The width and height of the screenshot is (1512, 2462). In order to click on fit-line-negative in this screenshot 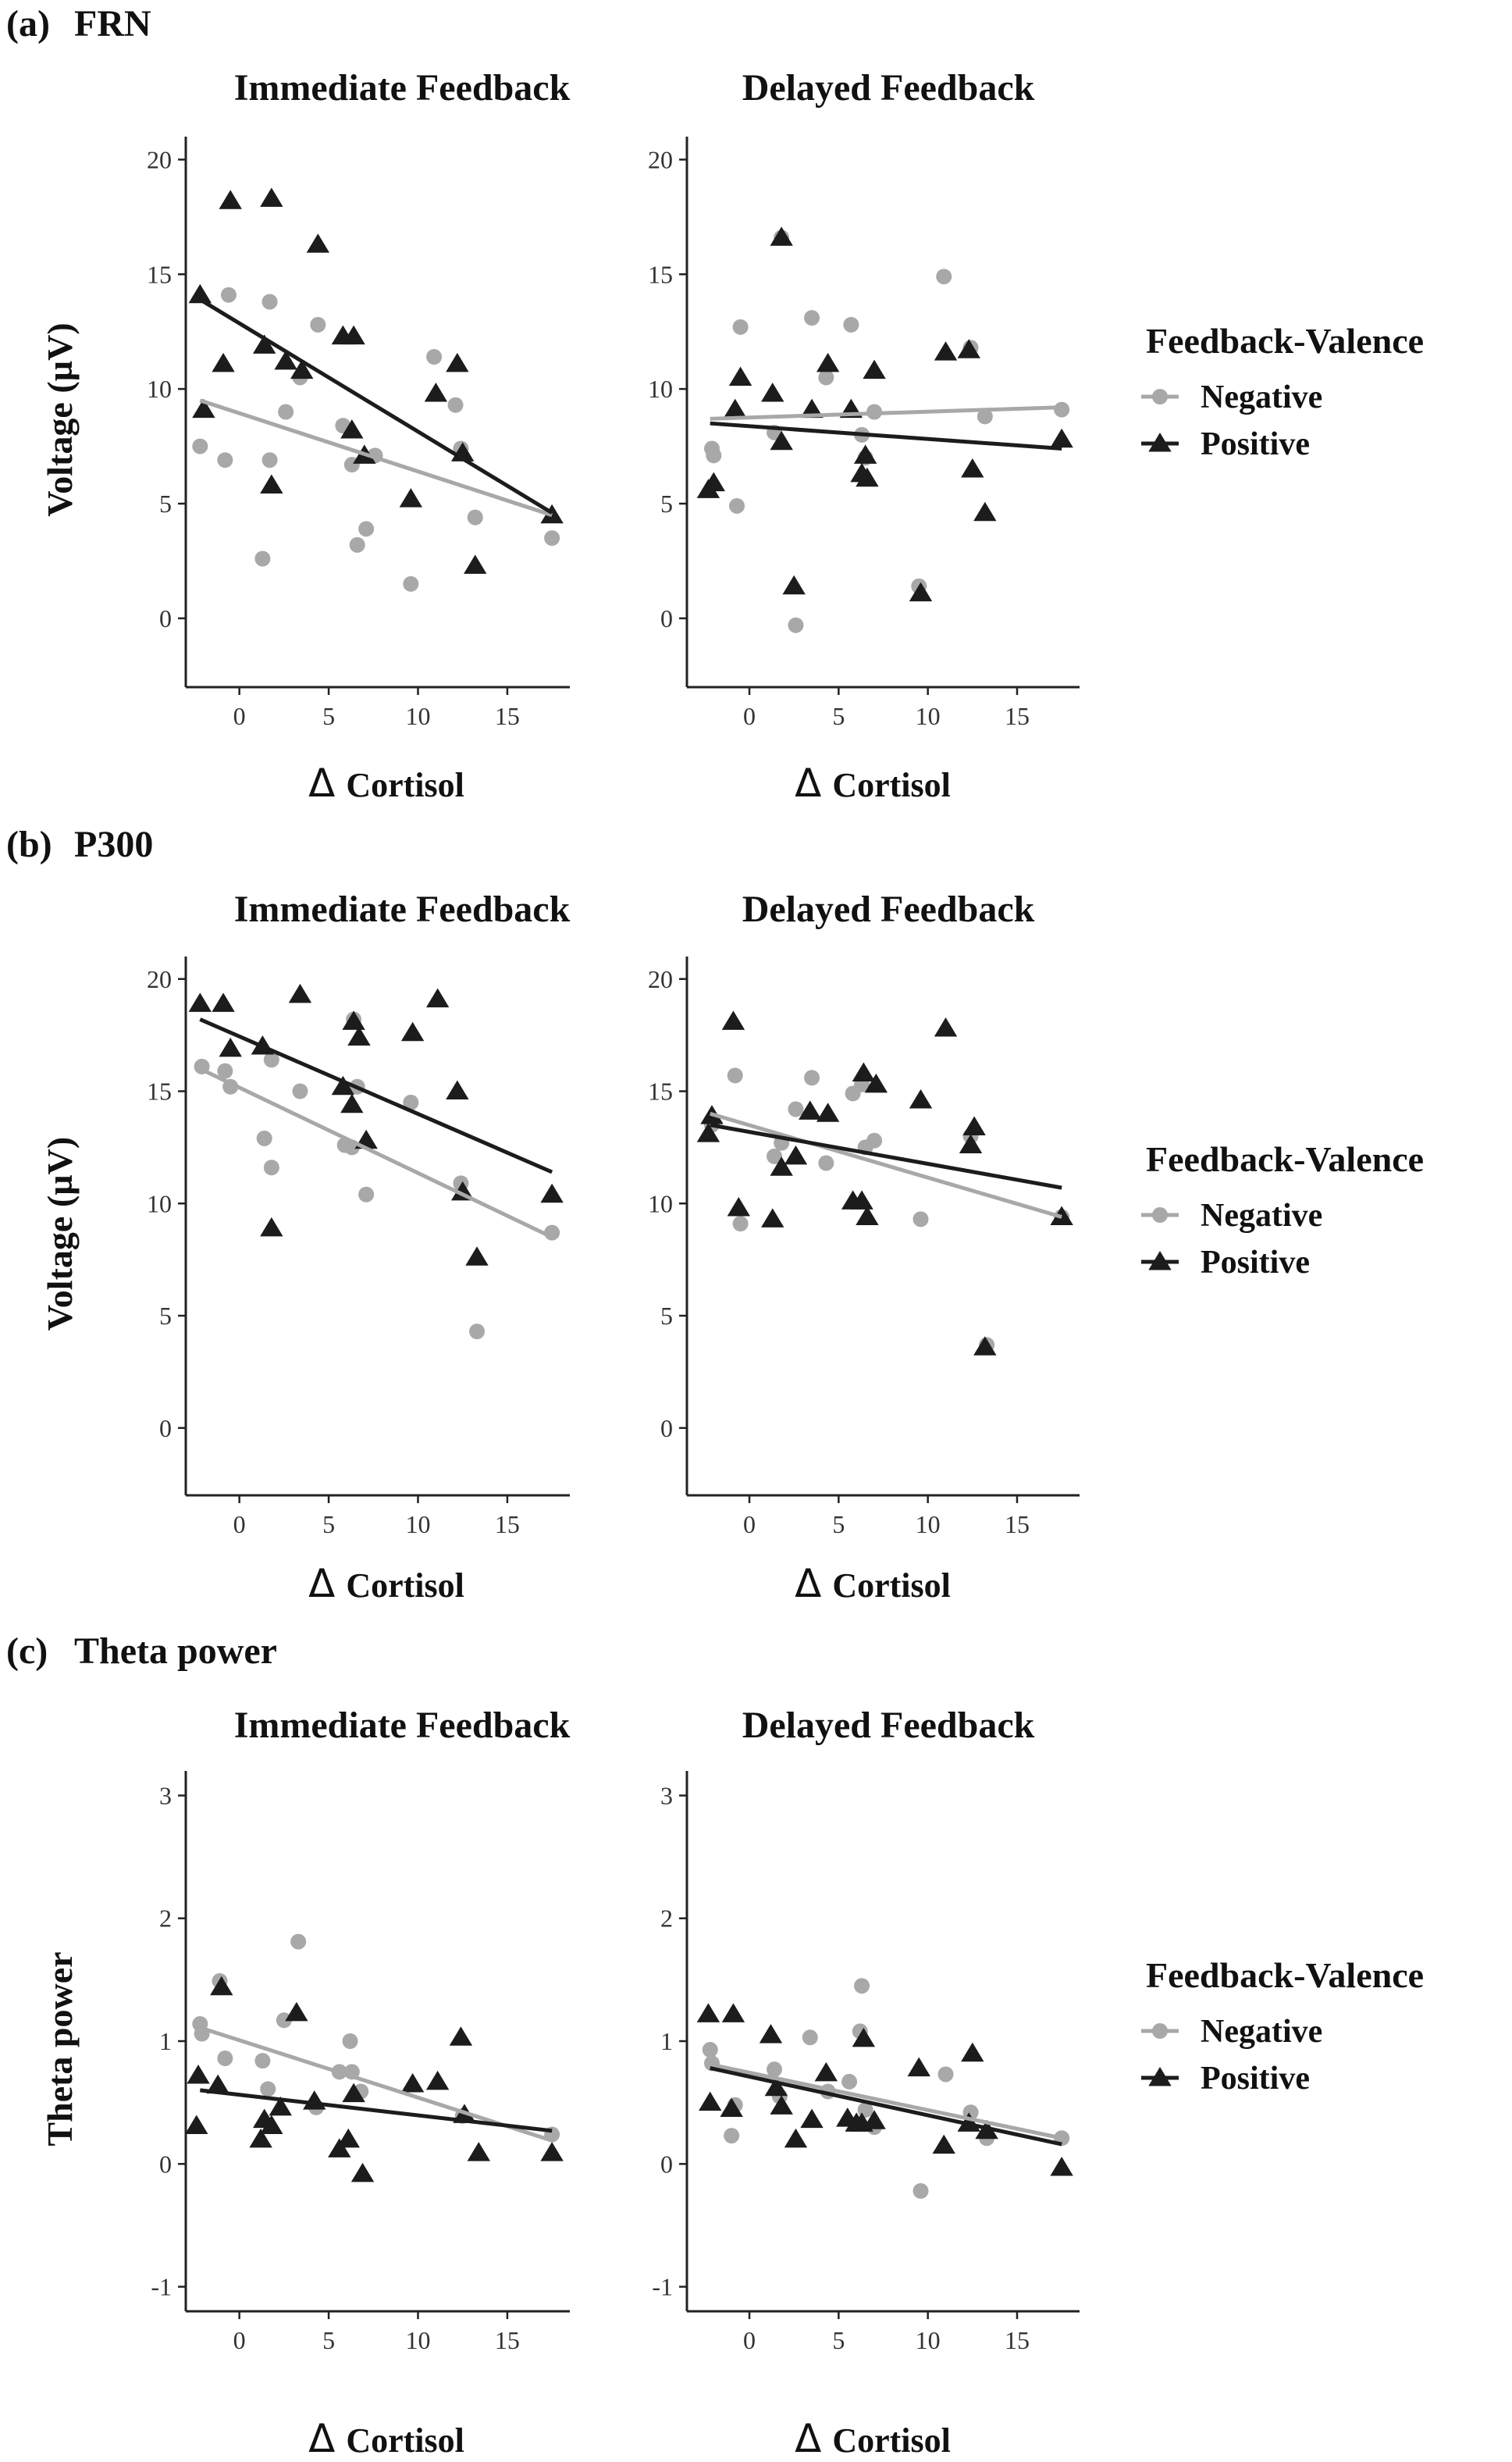, I will do `click(886, 413)`.